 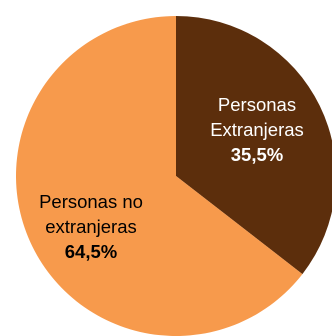 What do you see at coordinates (257, 104) in the screenshot?
I see `slice-label-extranjeras-line-1: Personas` at bounding box center [257, 104].